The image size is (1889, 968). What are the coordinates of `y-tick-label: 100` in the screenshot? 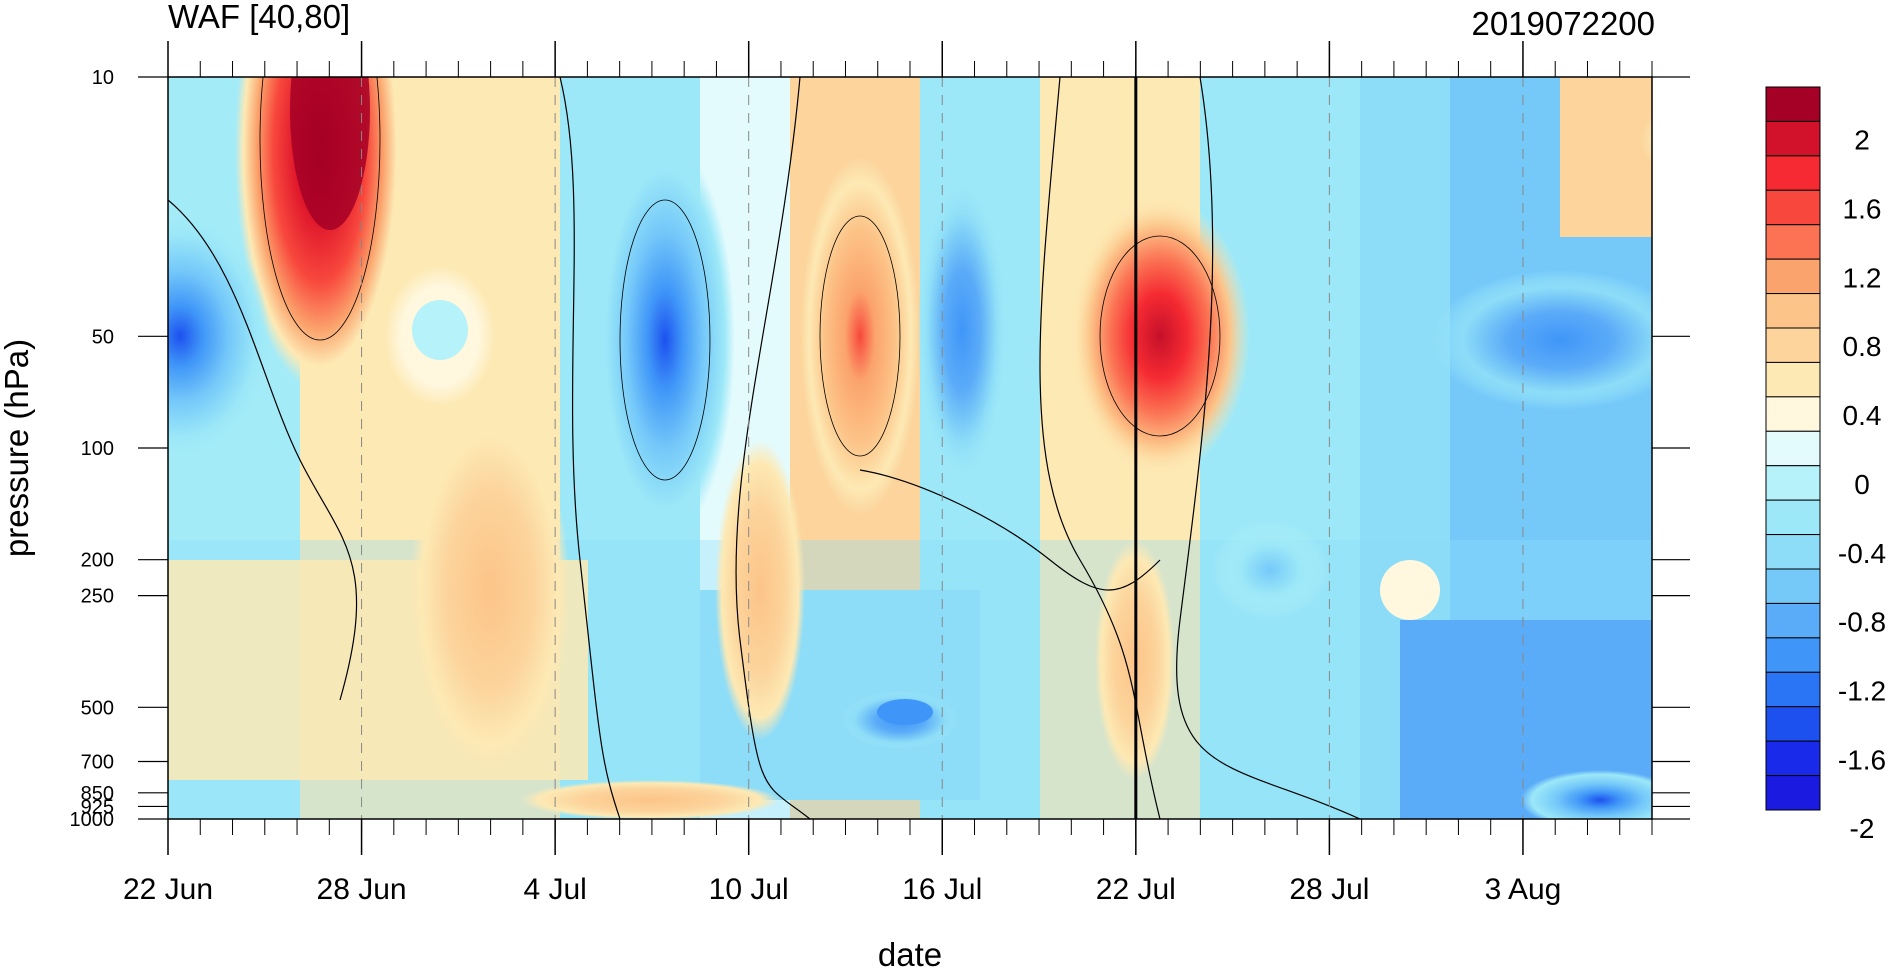 It's located at (97, 449).